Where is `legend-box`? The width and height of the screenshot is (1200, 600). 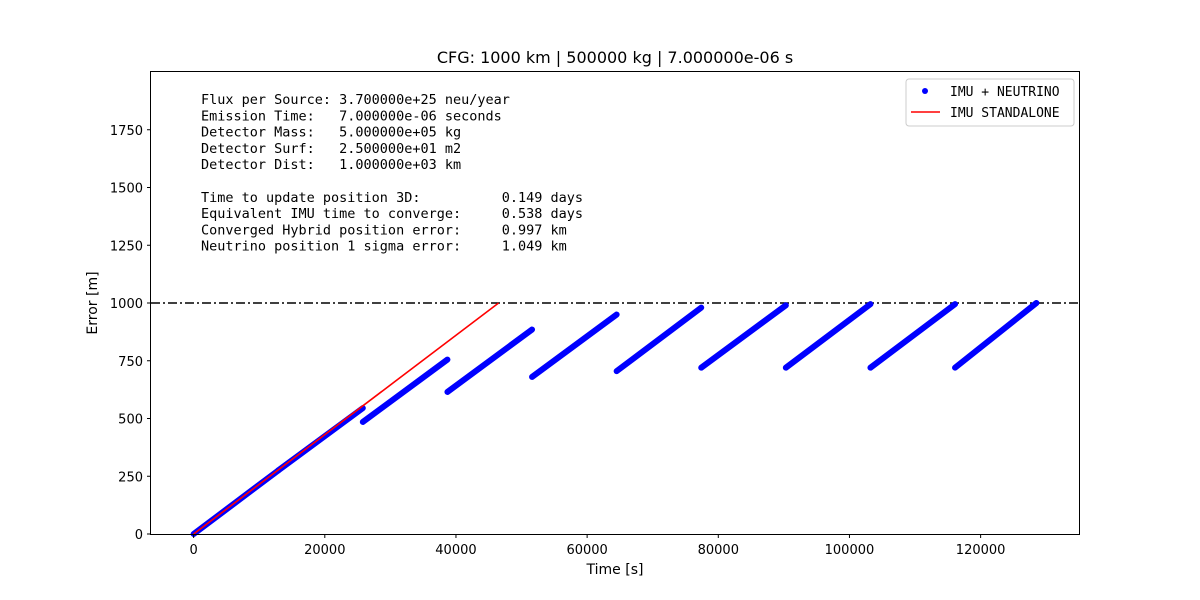
legend-box is located at coordinates (990, 102).